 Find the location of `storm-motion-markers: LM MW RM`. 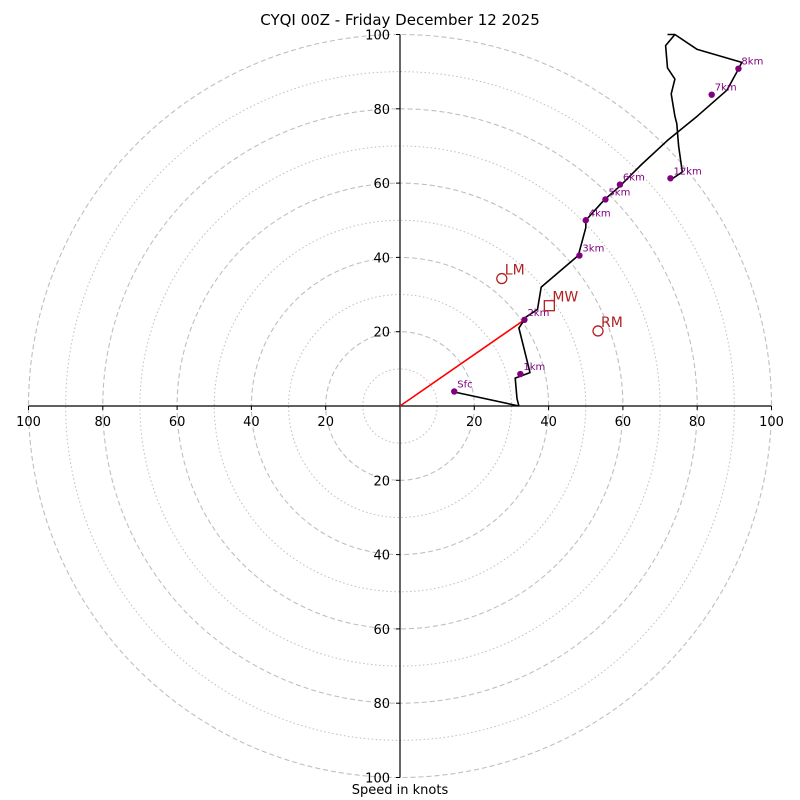

storm-motion-markers: LM MW RM is located at coordinates (559, 300).